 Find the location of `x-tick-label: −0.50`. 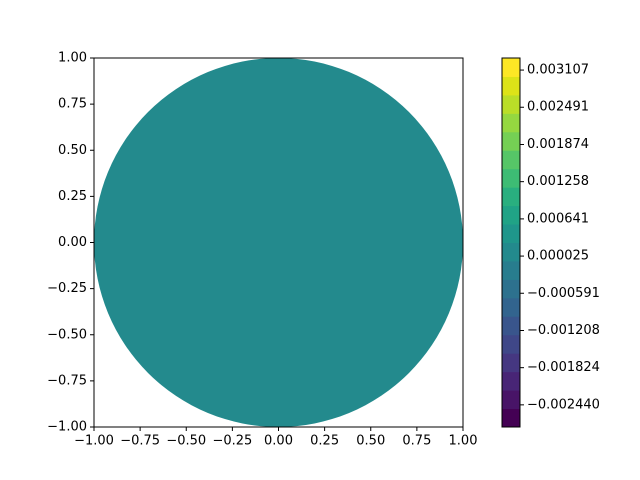

x-tick-label: −0.50 is located at coordinates (186, 441).